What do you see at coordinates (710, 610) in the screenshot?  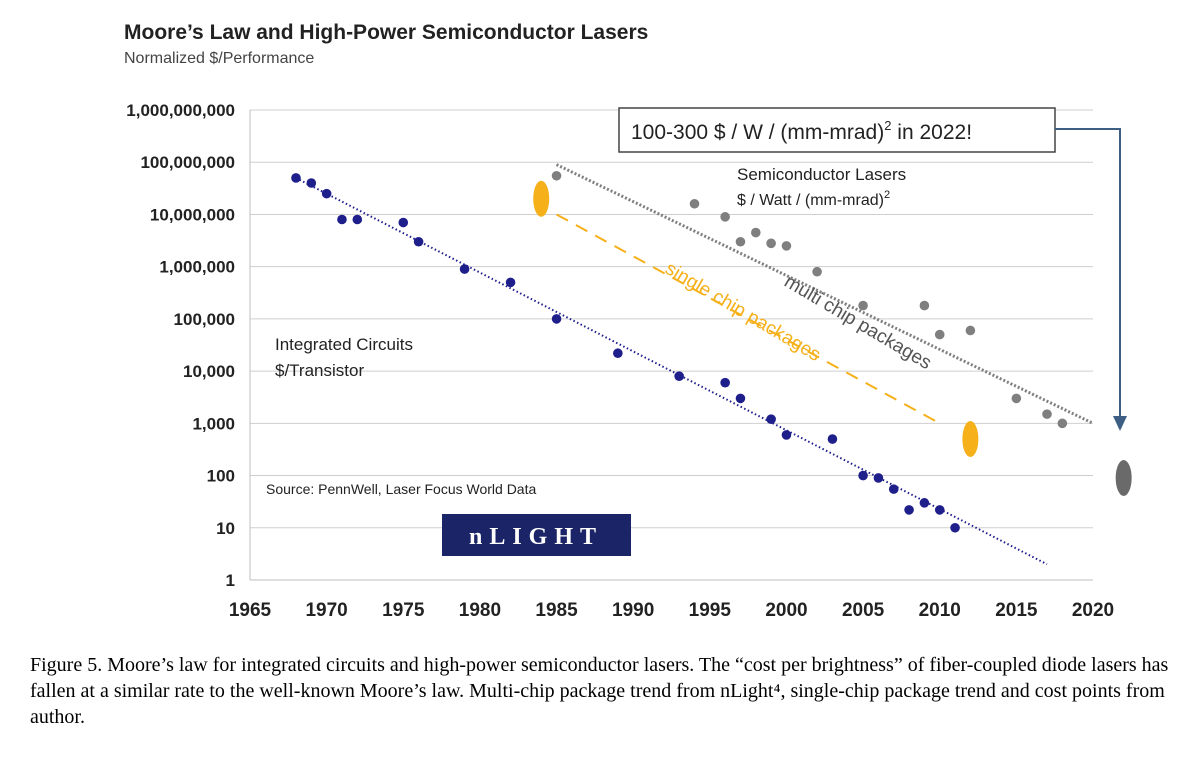 I see `x-tick-label: 1995` at bounding box center [710, 610].